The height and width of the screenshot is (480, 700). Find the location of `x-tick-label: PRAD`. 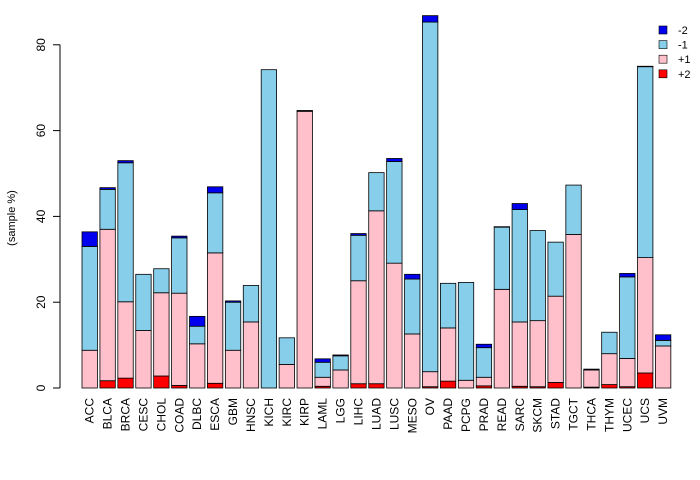

x-tick-label: PRAD is located at coordinates (484, 415).